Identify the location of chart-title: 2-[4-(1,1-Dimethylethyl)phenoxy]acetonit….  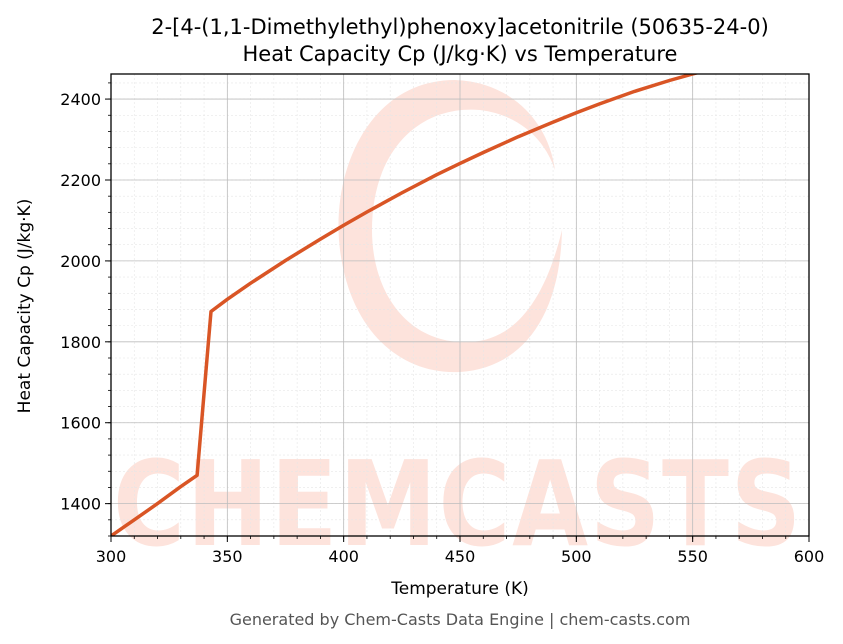
(460, 27).